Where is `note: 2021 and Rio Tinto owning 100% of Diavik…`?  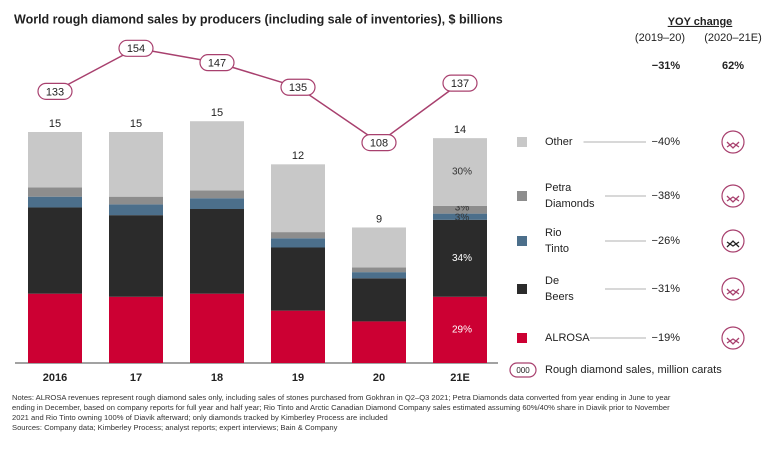
note: 2021 and Rio Tinto owning 100% of Diavik… is located at coordinates (200, 417).